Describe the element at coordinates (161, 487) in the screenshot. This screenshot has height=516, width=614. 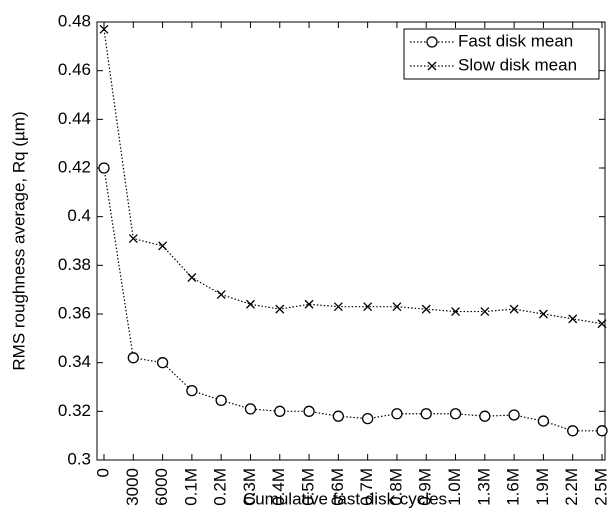
I see `x-tick-label: 6000` at that location.